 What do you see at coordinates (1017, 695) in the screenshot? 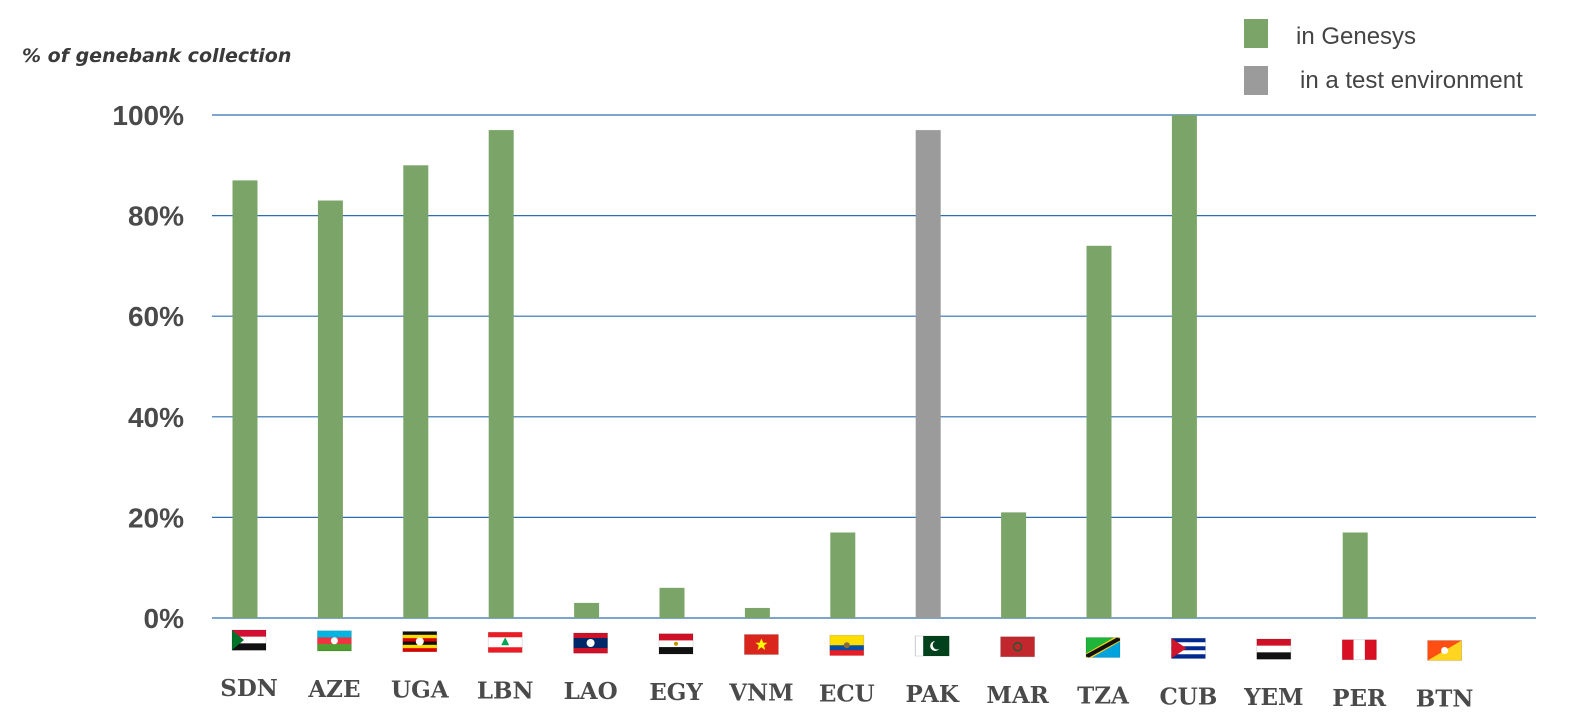
I see `x-tick-label-mar: MAR` at bounding box center [1017, 695].